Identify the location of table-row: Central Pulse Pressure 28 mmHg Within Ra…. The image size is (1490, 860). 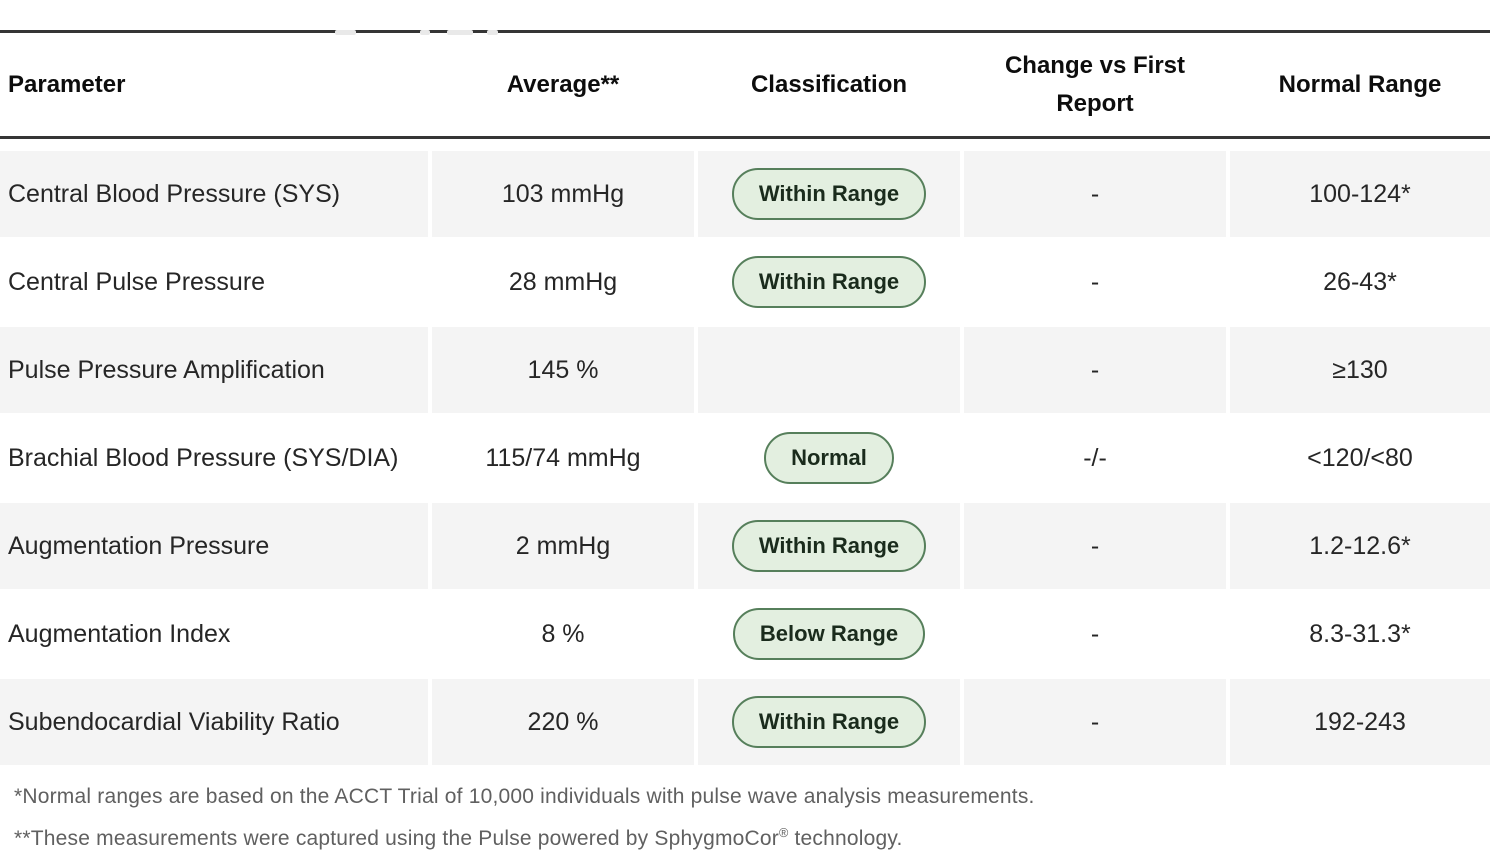
(745, 282).